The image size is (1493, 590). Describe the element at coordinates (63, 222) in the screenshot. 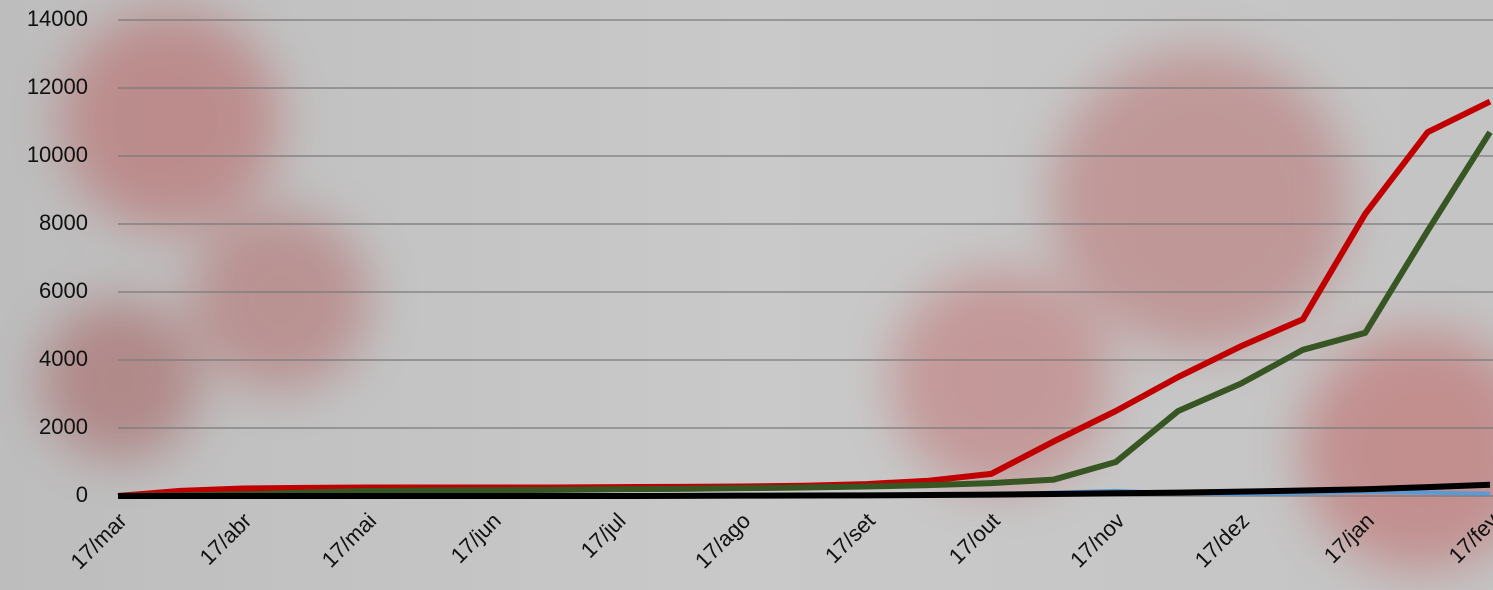

I see `y-tick-label: 8000` at that location.